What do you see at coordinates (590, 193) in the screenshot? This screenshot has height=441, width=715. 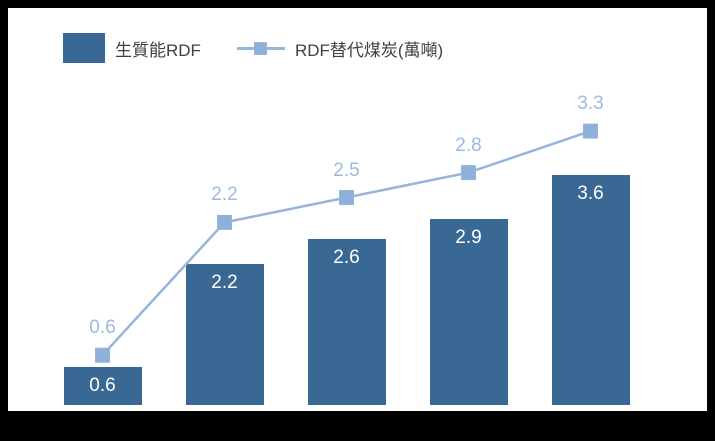 I see `bar-value-label: 3.6` at bounding box center [590, 193].